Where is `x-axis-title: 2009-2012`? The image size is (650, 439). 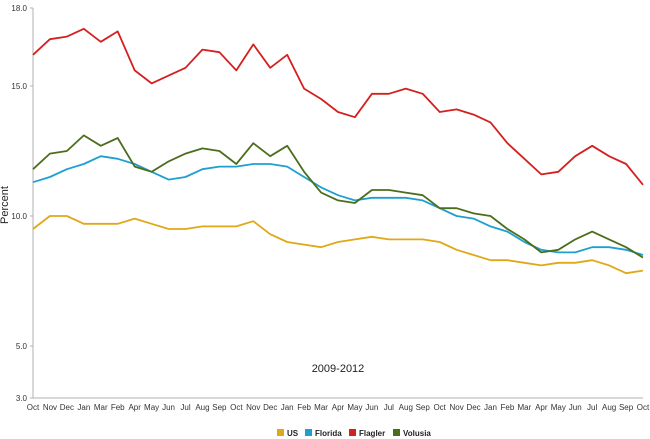
x-axis-title: 2009-2012 is located at coordinates (338, 369).